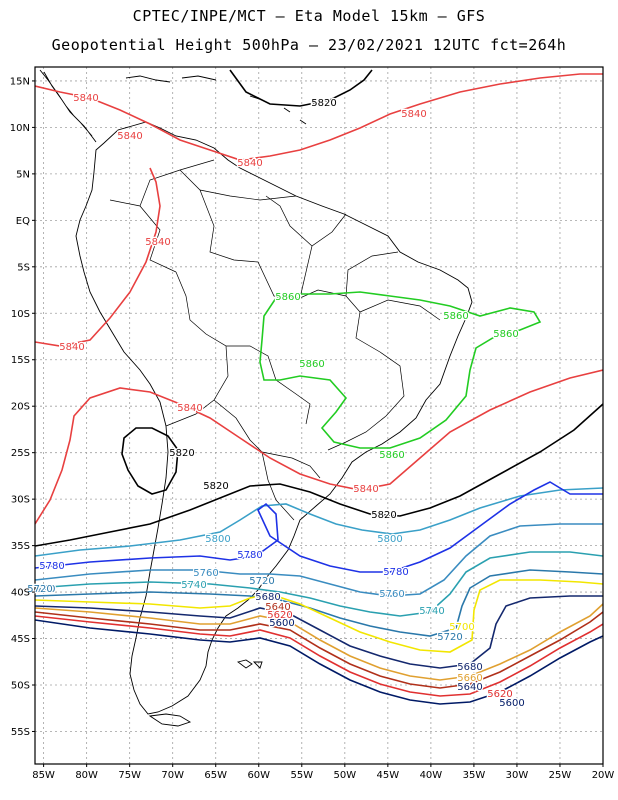 The image size is (618, 800). Describe the element at coordinates (23, 267) in the screenshot. I see `lat-tick-label: 5S` at that location.